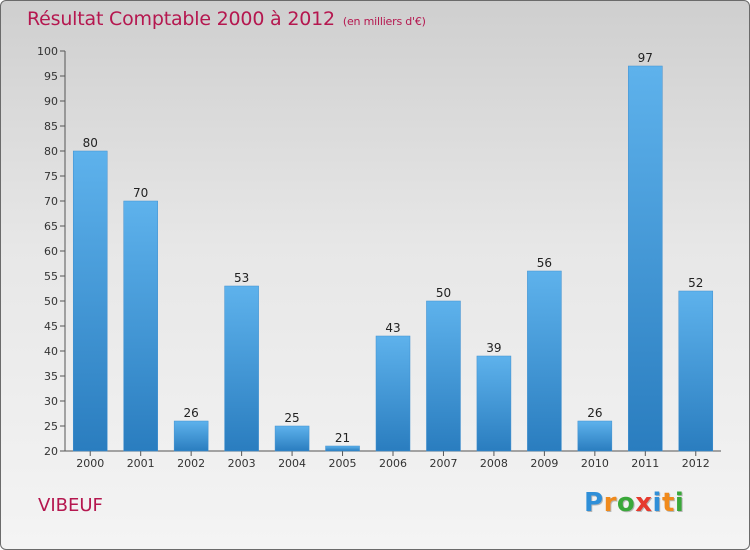 Image resolution: width=750 pixels, height=550 pixels. Describe the element at coordinates (342, 438) in the screenshot. I see `bar-value-label: 21` at that location.